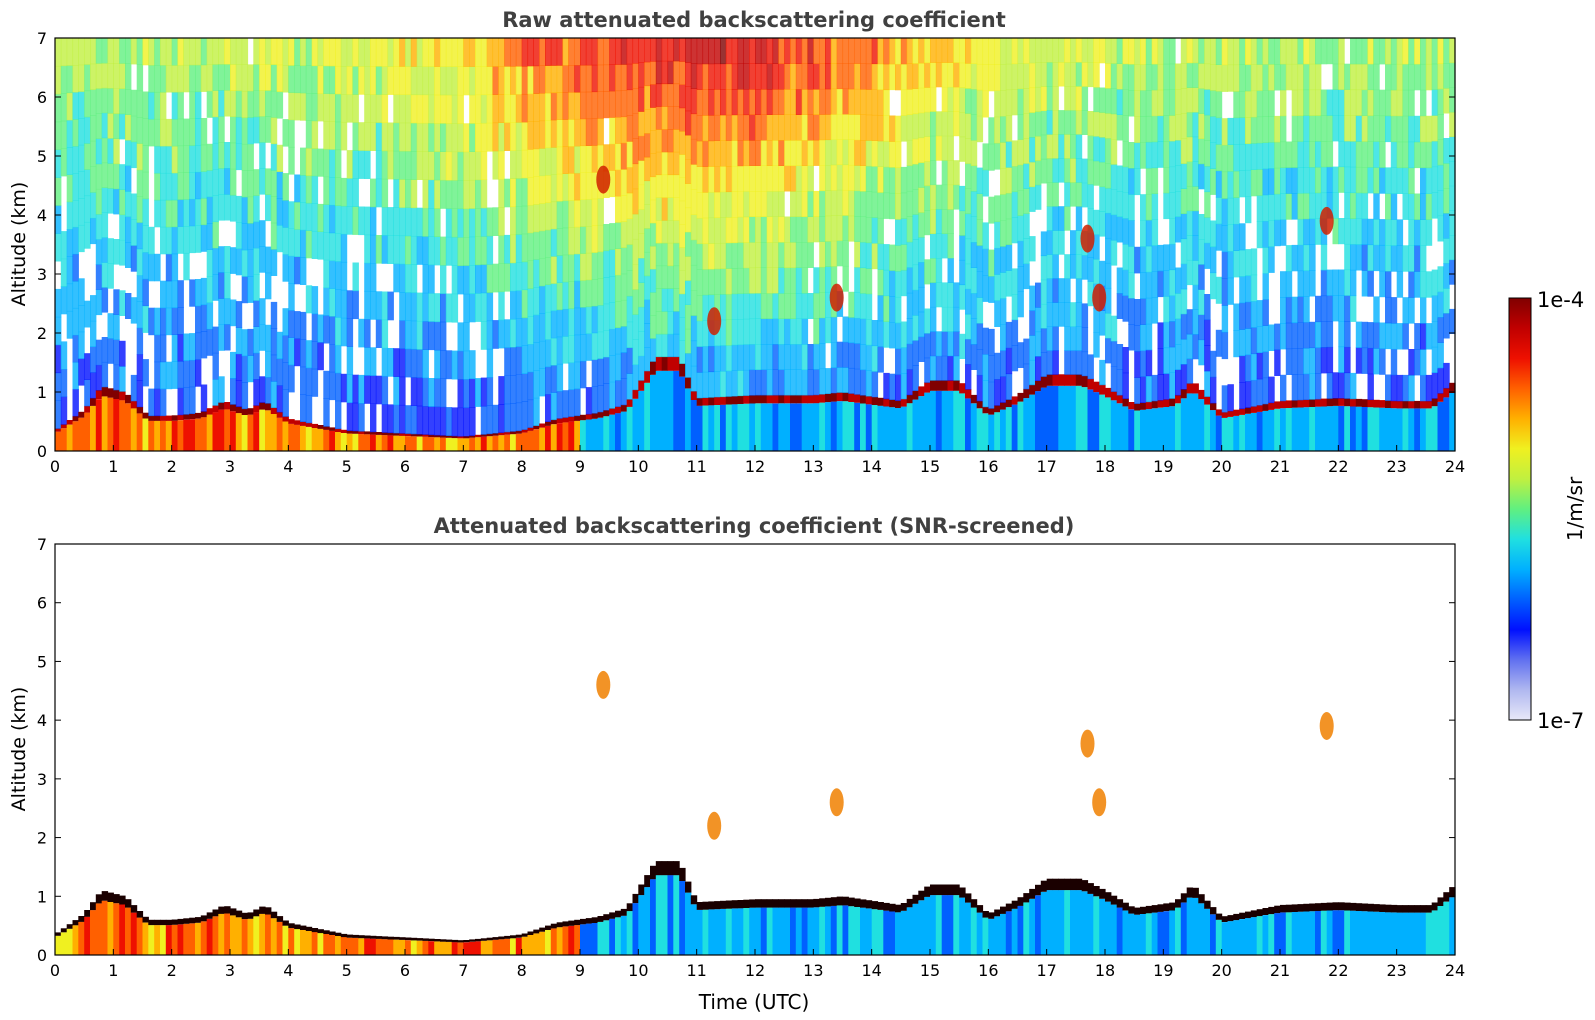 This screenshot has height=1020, width=1595. Describe the element at coordinates (113, 466) in the screenshot. I see `top-x-tick-label: 1` at that location.